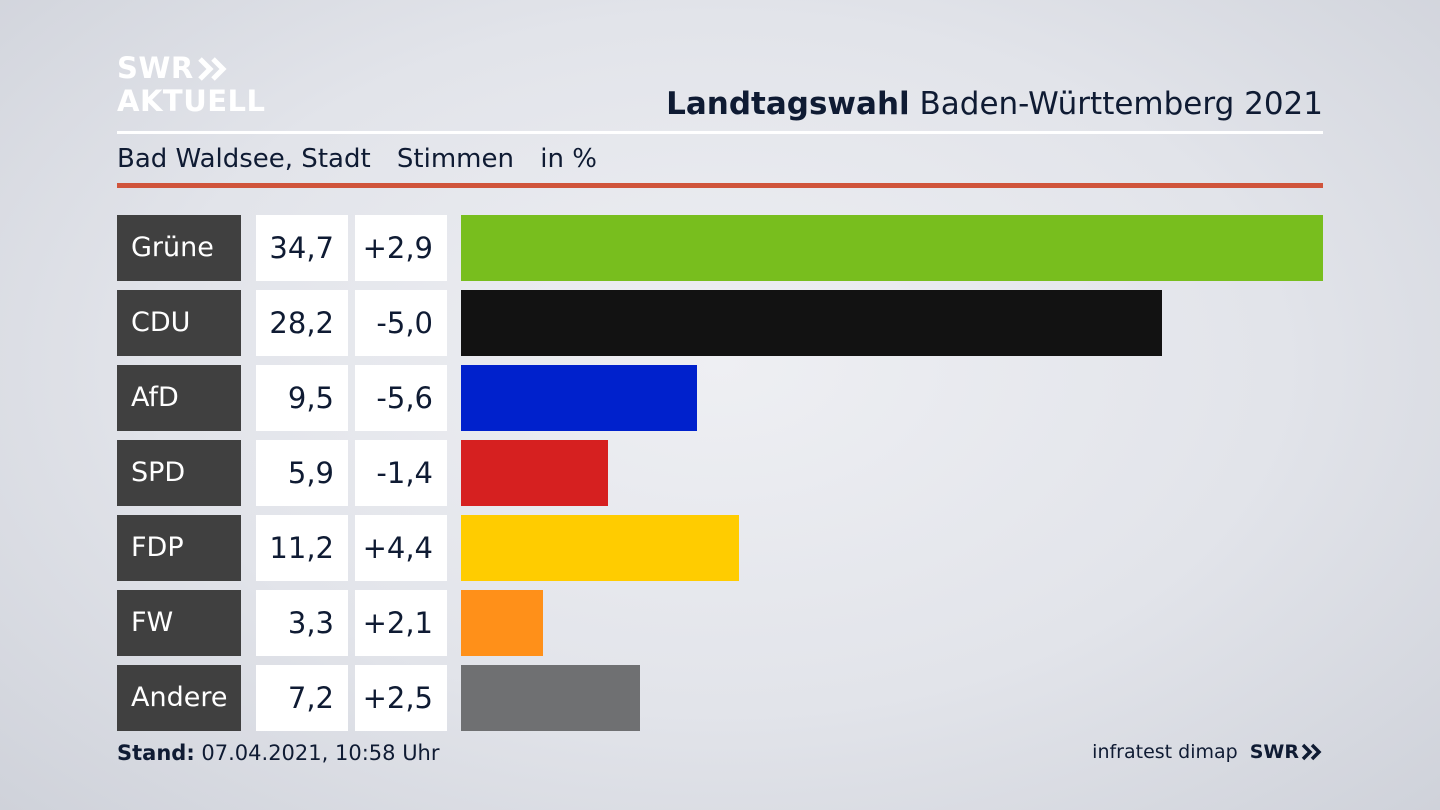 Image resolution: width=1440 pixels, height=810 pixels. What do you see at coordinates (455, 159) in the screenshot?
I see `subtitle-measure: Stimmen` at bounding box center [455, 159].